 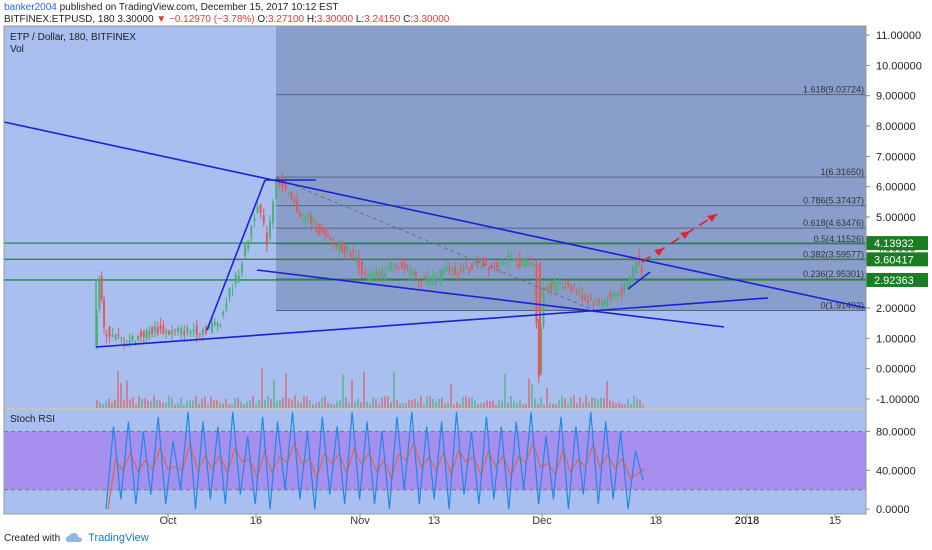 I want to click on price-badge, so click(x=897, y=279).